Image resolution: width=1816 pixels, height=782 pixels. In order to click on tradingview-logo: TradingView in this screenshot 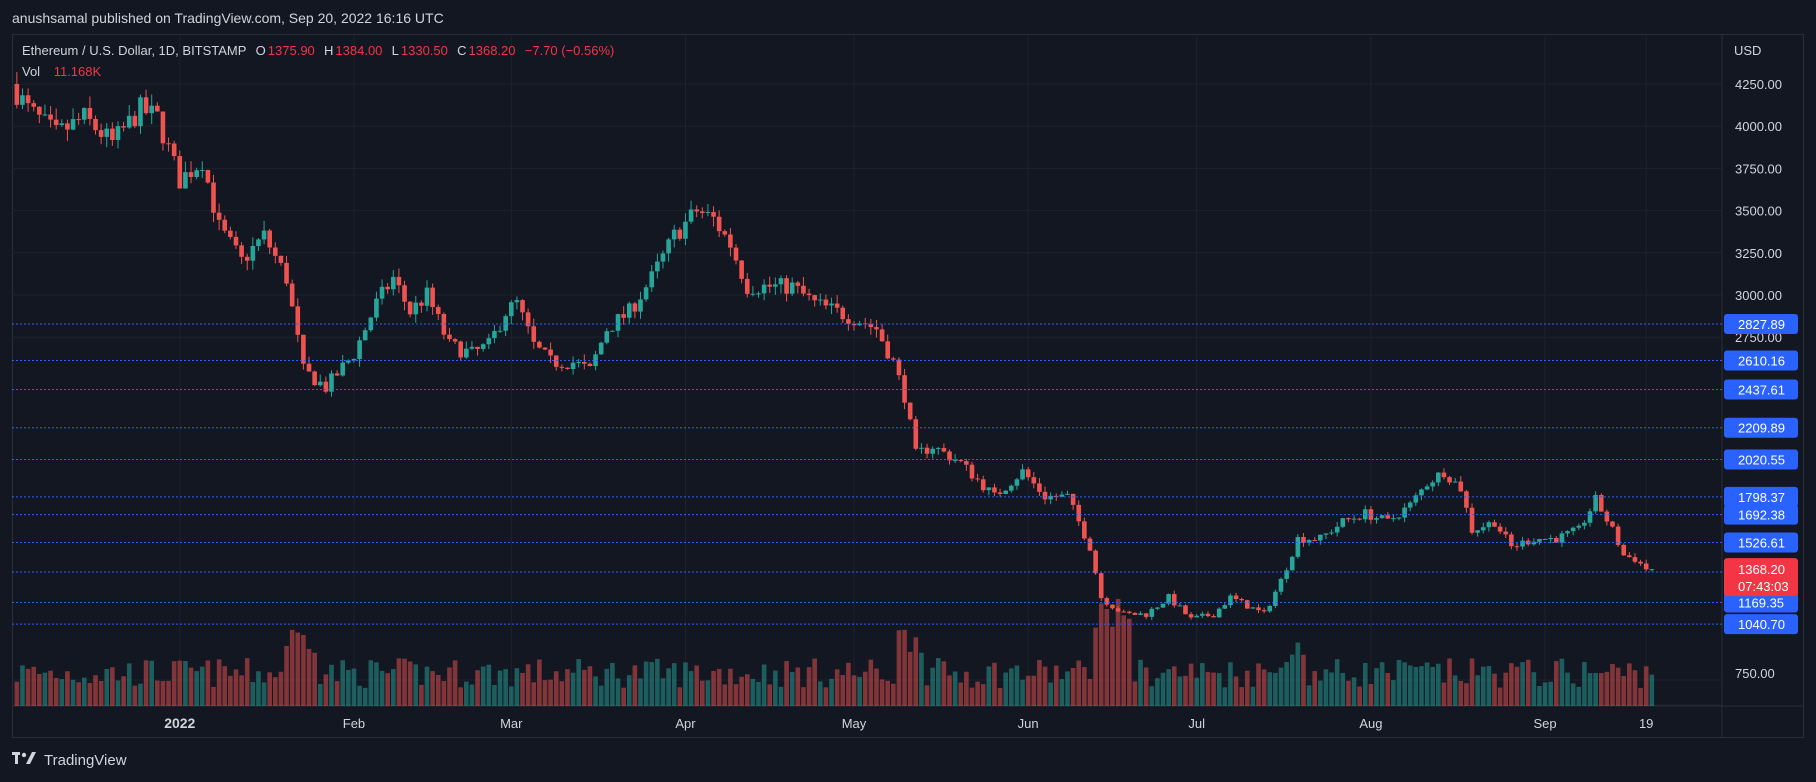, I will do `click(69, 760)`.